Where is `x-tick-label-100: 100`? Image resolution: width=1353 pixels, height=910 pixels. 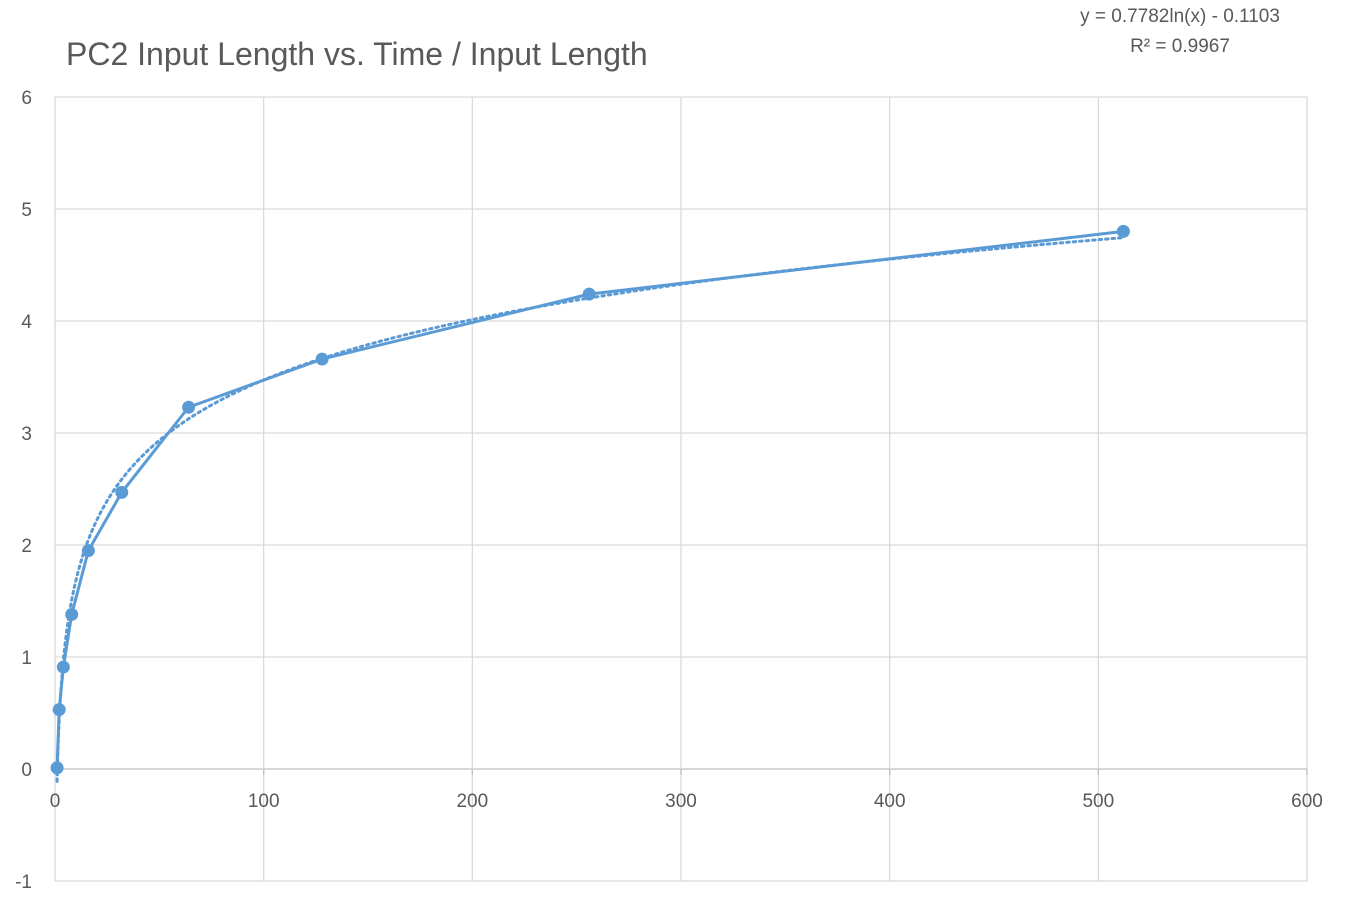 x-tick-label-100: 100 is located at coordinates (264, 801).